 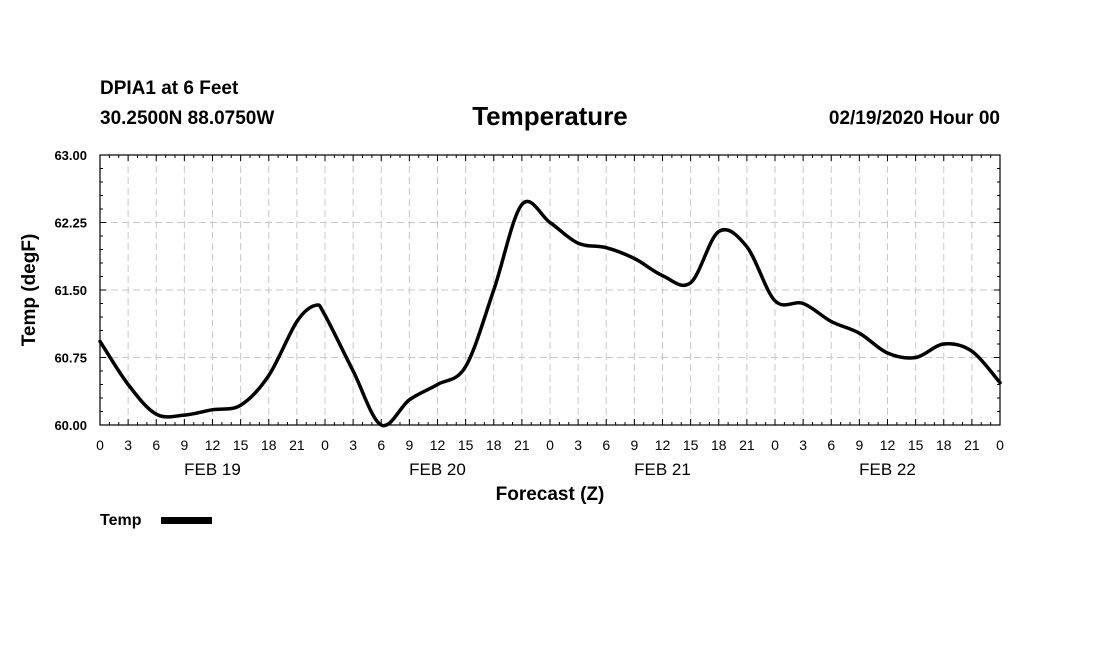 What do you see at coordinates (121, 520) in the screenshot?
I see `legend-label: Temp` at bounding box center [121, 520].